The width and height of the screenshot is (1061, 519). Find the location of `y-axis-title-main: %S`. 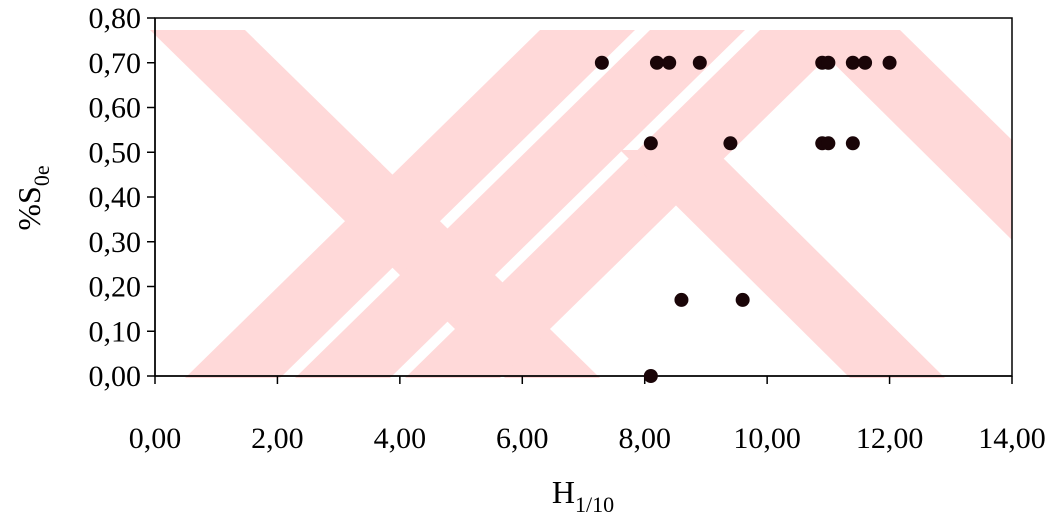

y-axis-title-main: %S is located at coordinates (29, 208).